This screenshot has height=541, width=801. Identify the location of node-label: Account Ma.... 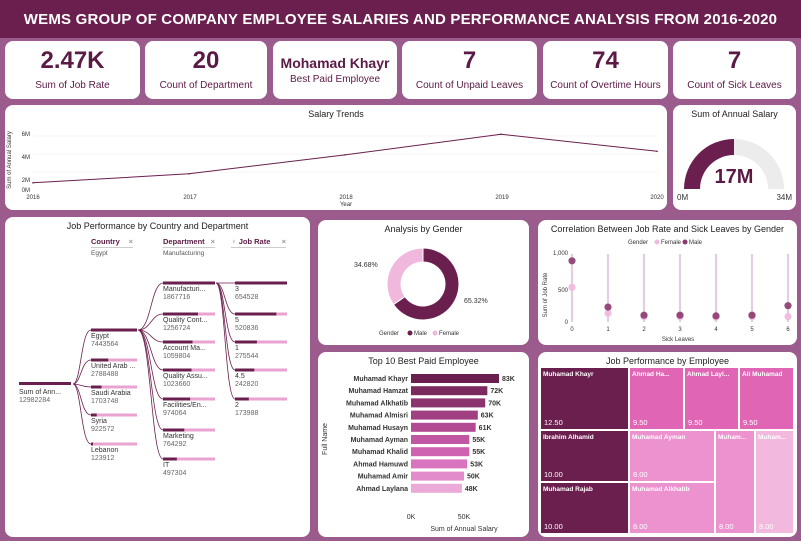
(184, 348).